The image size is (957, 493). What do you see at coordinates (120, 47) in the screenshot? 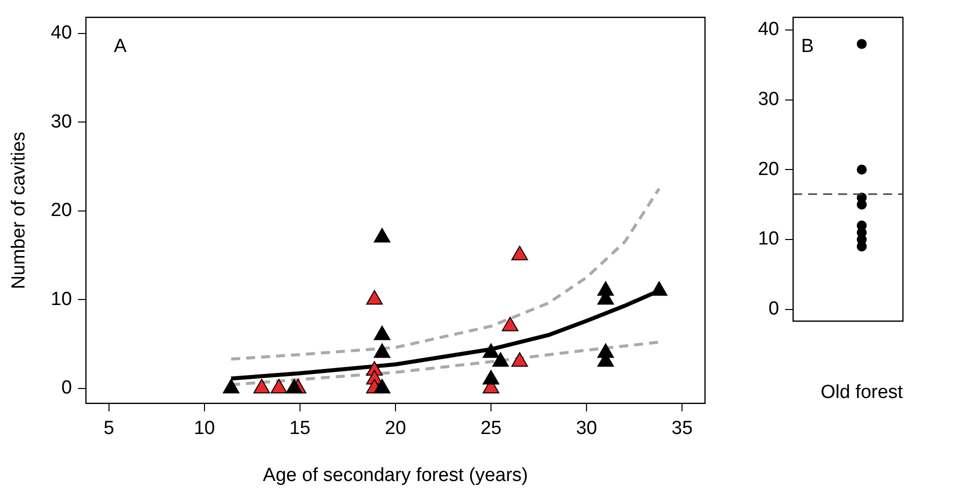
I see `annotation: A` at bounding box center [120, 47].